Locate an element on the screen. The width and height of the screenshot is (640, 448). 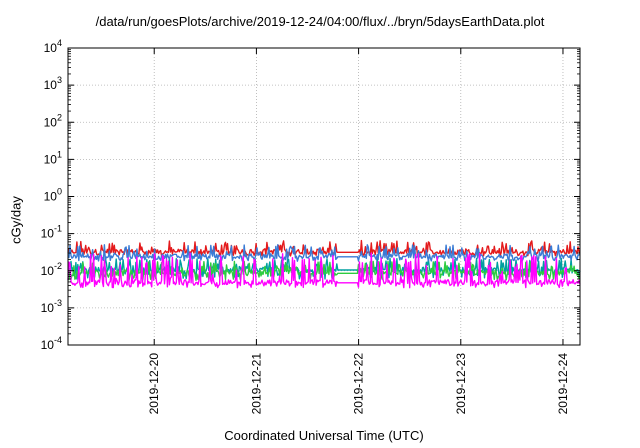
x-tick-label: 2019-12-20 is located at coordinates (154, 384).